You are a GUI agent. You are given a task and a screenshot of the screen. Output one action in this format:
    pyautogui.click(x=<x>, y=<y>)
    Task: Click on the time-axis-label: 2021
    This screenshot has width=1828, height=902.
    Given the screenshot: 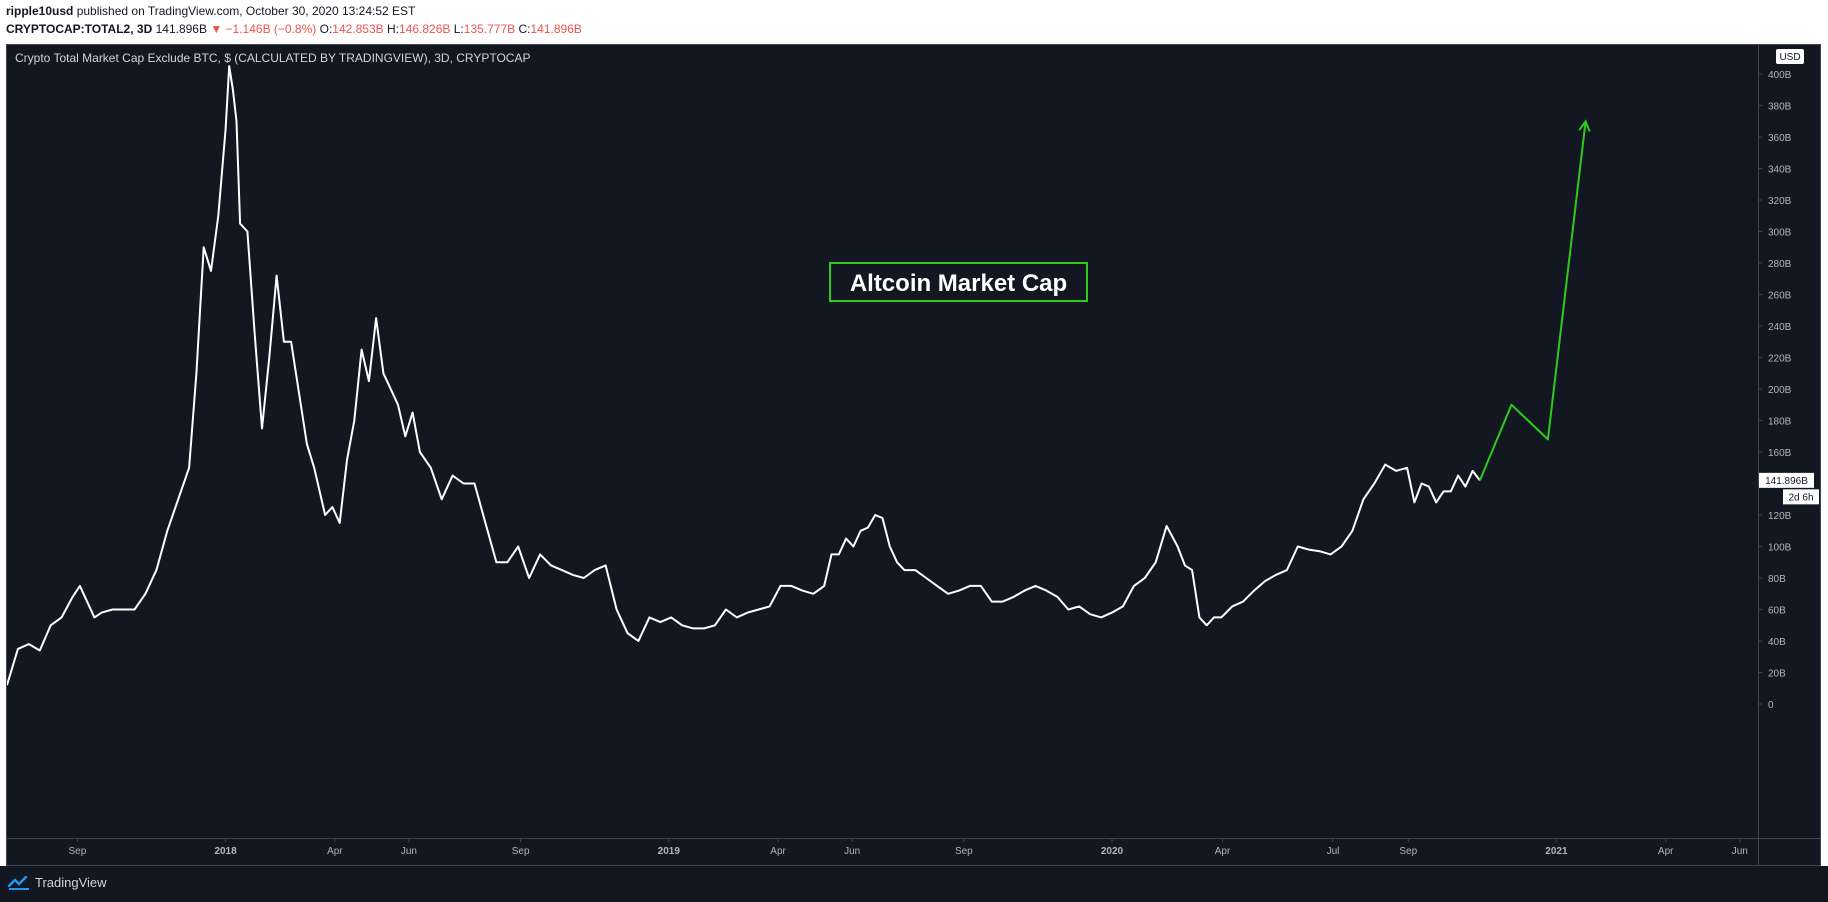 What is the action you would take?
    pyautogui.click(x=1556, y=851)
    